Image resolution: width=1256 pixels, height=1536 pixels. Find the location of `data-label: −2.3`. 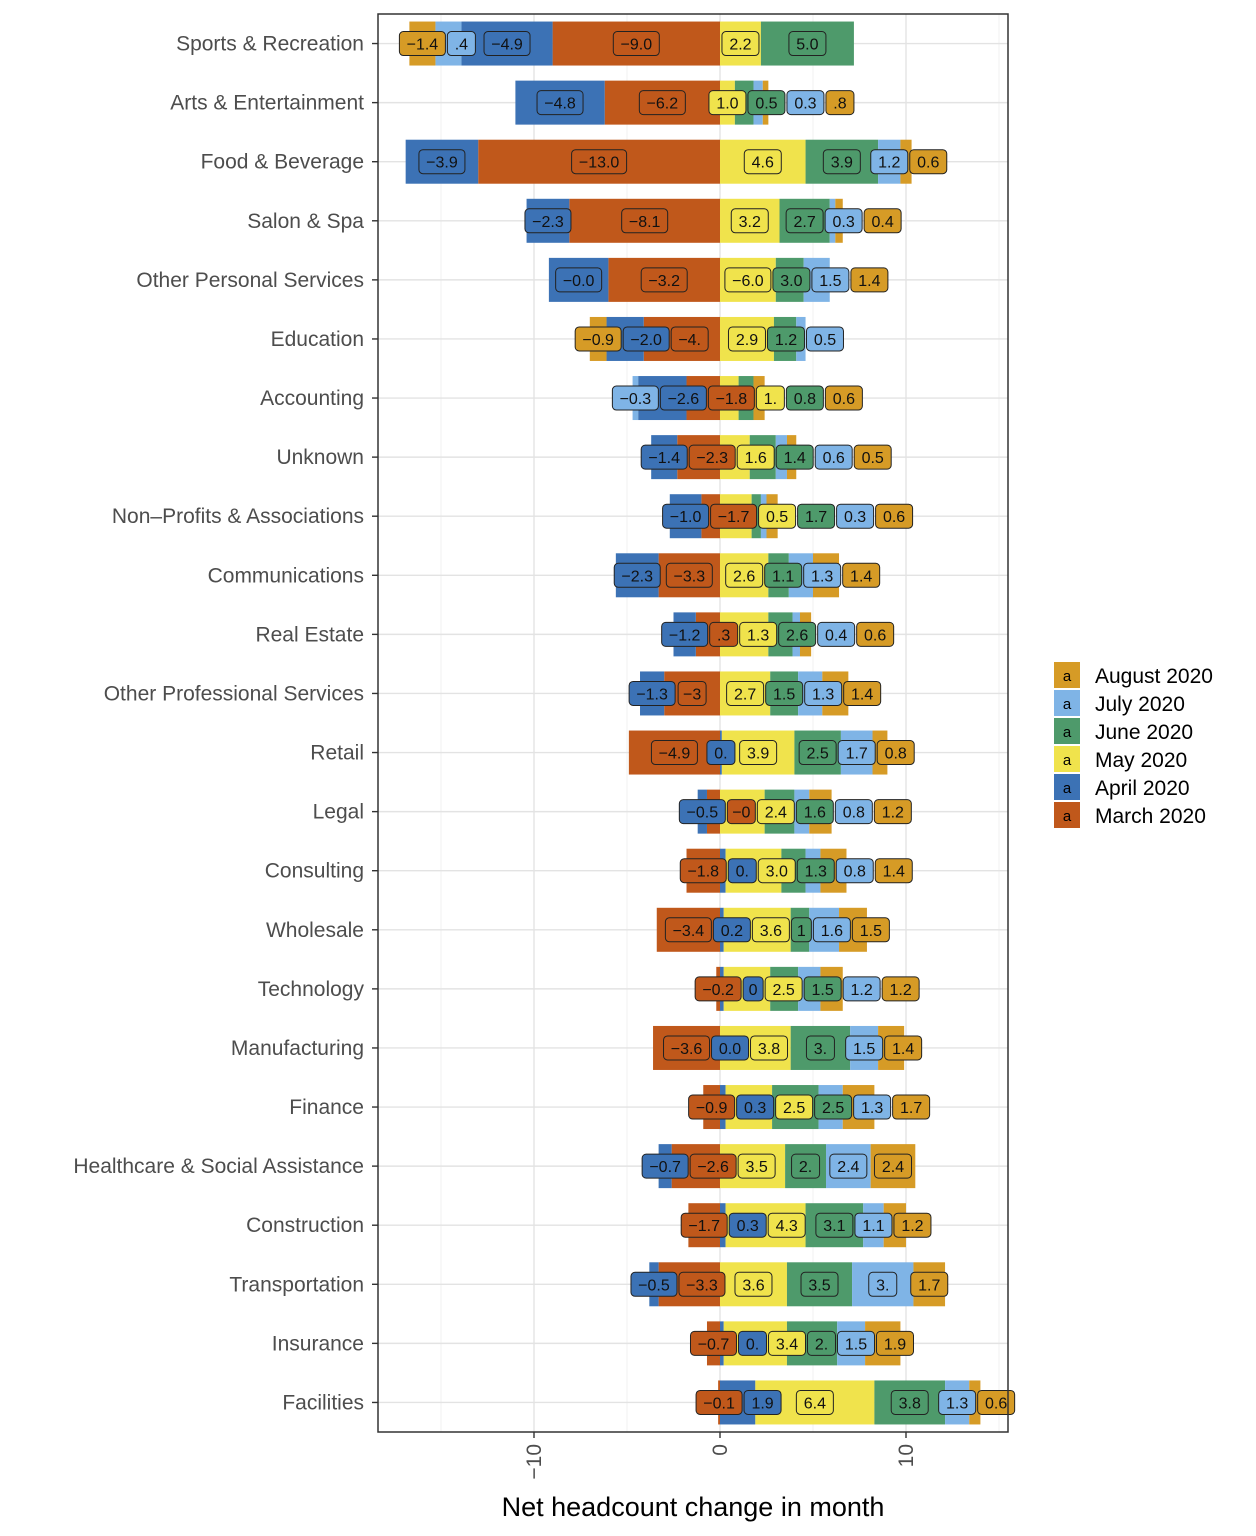

data-label: −2.3 is located at coordinates (712, 457).